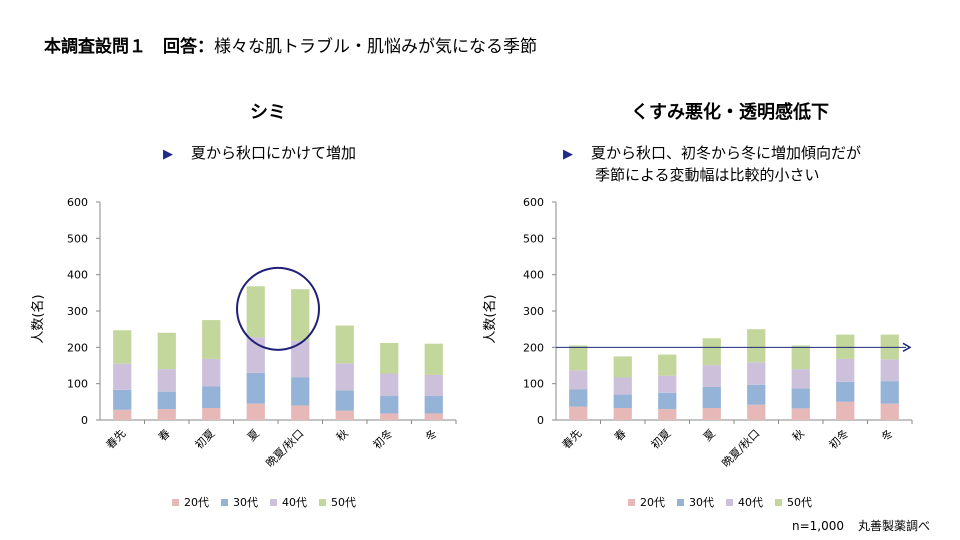 This screenshot has width=960, height=540. Describe the element at coordinates (253, 435) in the screenshot. I see `chart1-category-label: 夏` at that location.